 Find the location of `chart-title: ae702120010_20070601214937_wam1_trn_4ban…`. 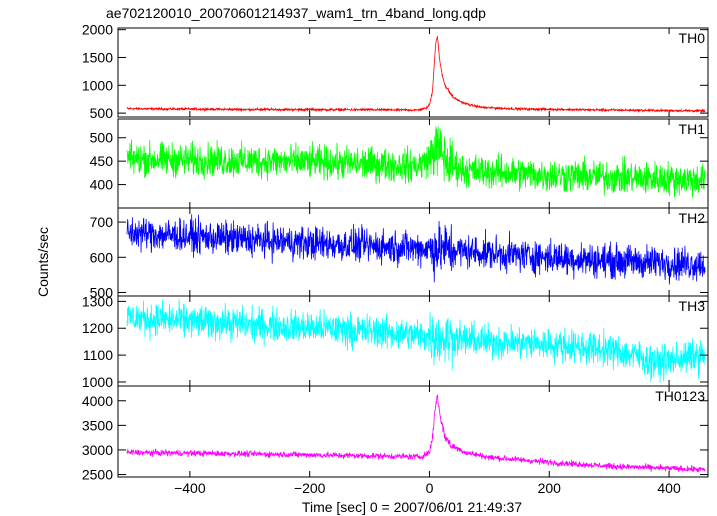

chart-title: ae702120010_20070601214937_wam1_trn_4ban… is located at coordinates (296, 13).